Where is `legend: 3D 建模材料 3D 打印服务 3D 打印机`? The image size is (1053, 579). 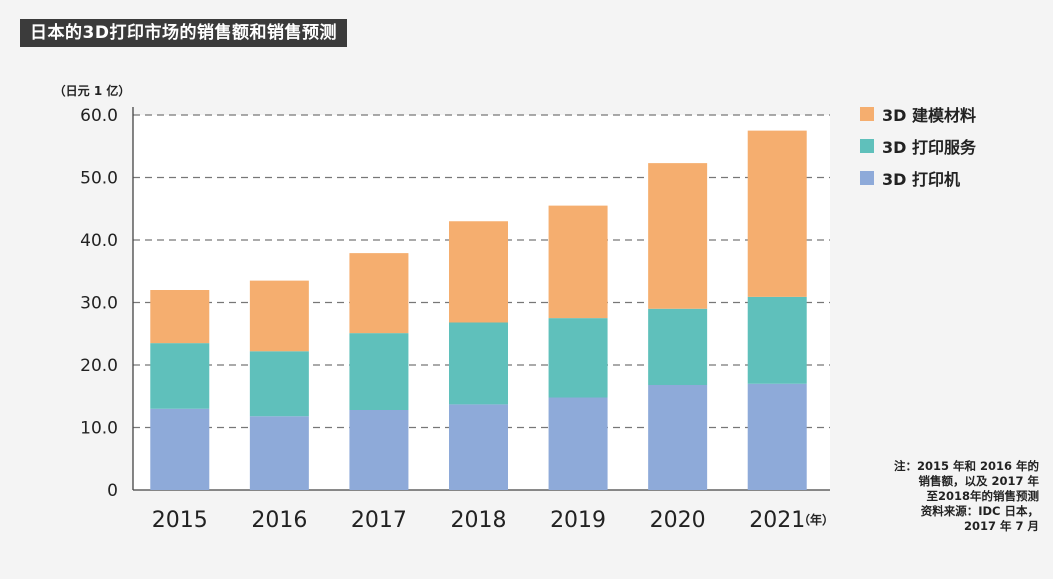 legend: 3D 建模材料 3D 打印服务 3D 打印机 is located at coordinates (918, 151).